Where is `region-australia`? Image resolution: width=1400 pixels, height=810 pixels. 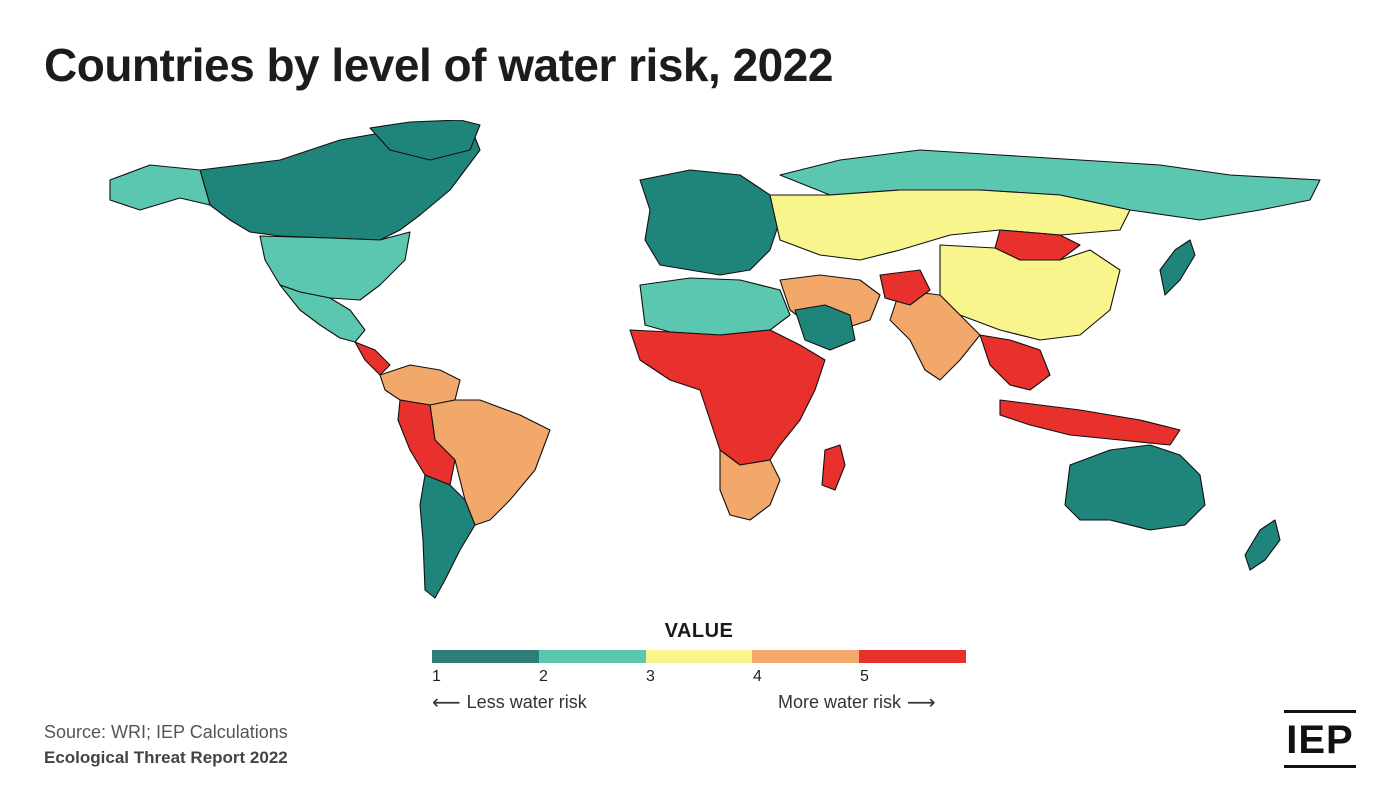
region-australia is located at coordinates (1135, 487).